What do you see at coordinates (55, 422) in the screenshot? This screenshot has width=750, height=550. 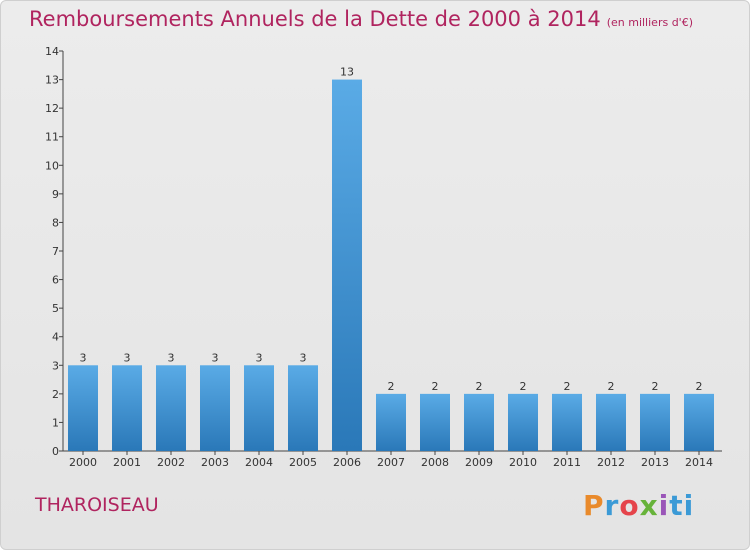 I see `y-tick-label: 1` at bounding box center [55, 422].